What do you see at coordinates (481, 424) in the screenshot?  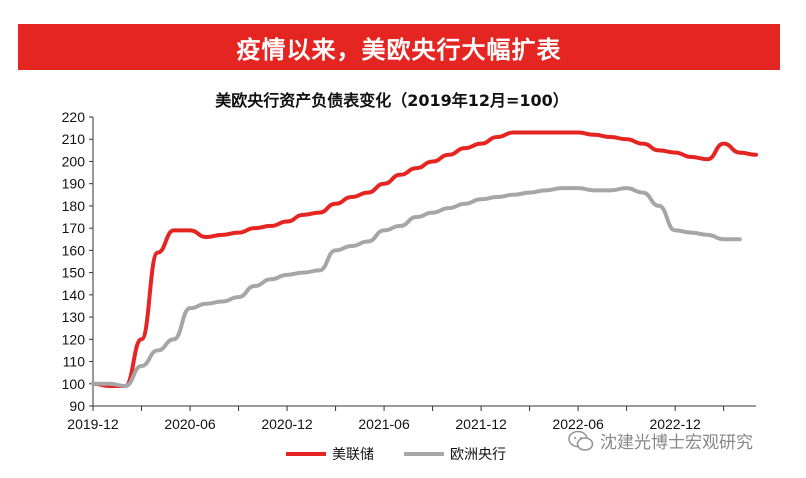 I see `x-tick-label: 2021-12` at bounding box center [481, 424].